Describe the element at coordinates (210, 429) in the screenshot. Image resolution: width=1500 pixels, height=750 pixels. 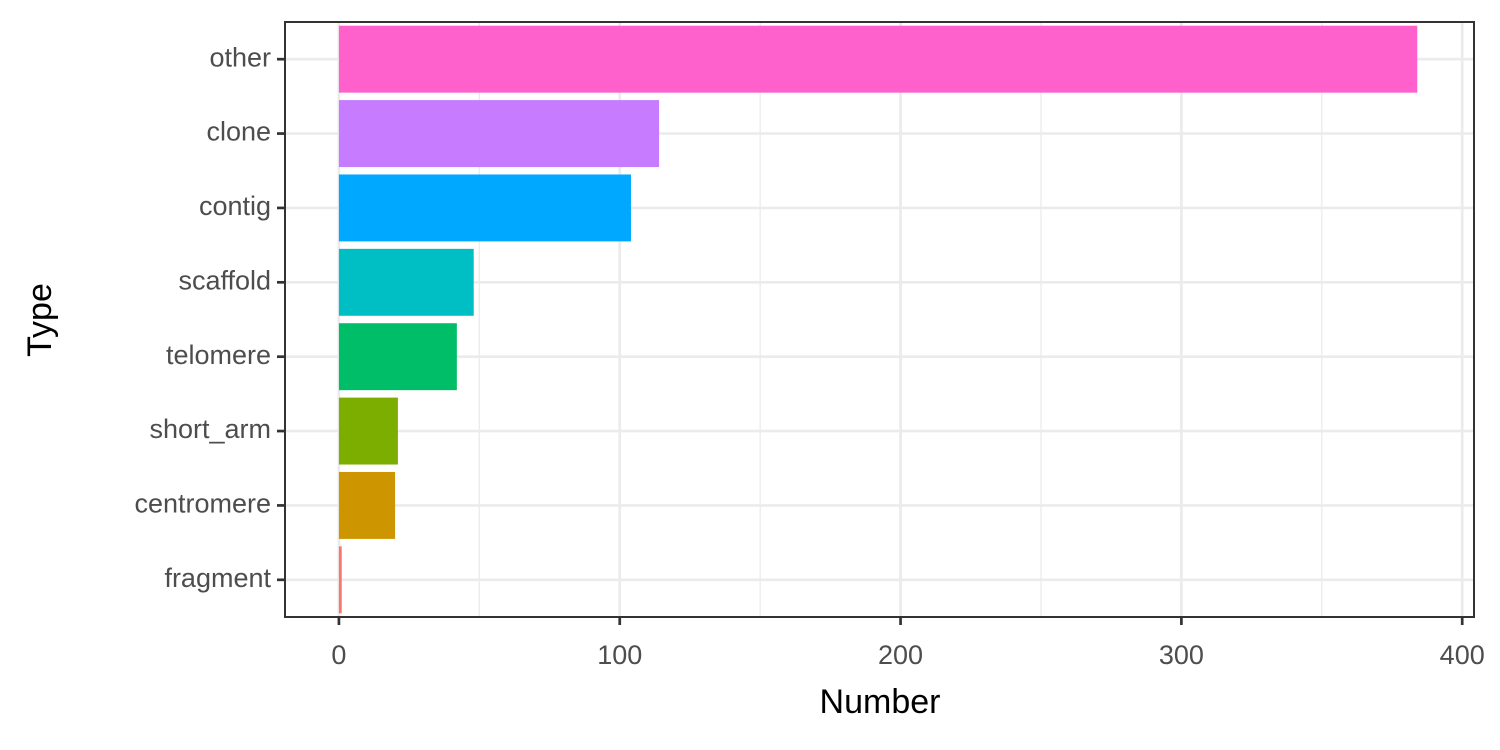
I see `y-tick-label: short_arm` at that location.